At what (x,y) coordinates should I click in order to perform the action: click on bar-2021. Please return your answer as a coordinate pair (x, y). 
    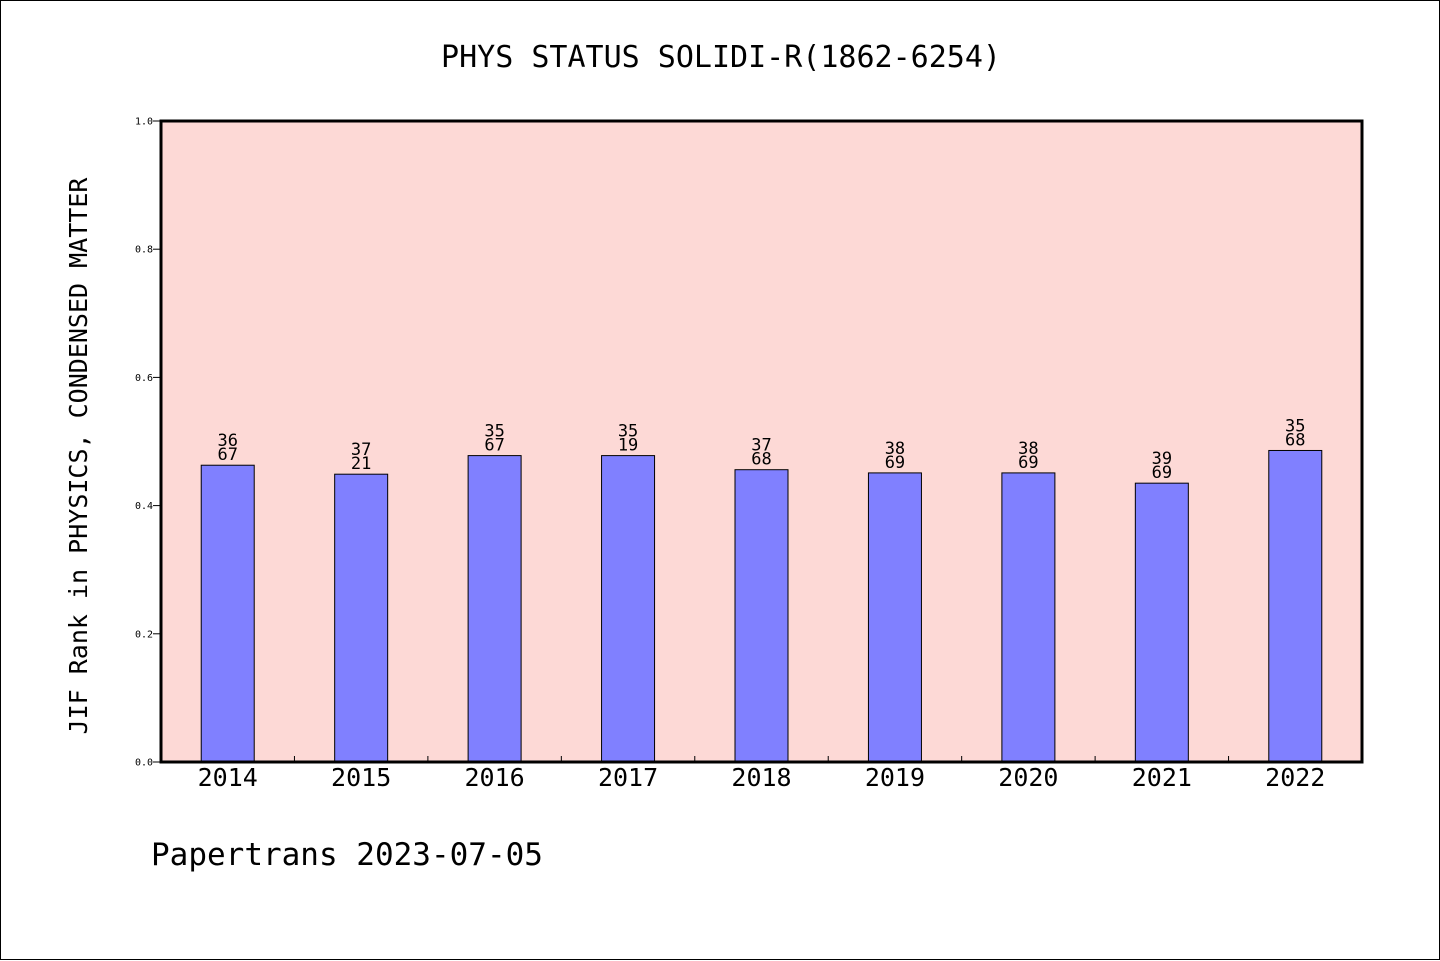
    Looking at the image, I should click on (1161, 622).